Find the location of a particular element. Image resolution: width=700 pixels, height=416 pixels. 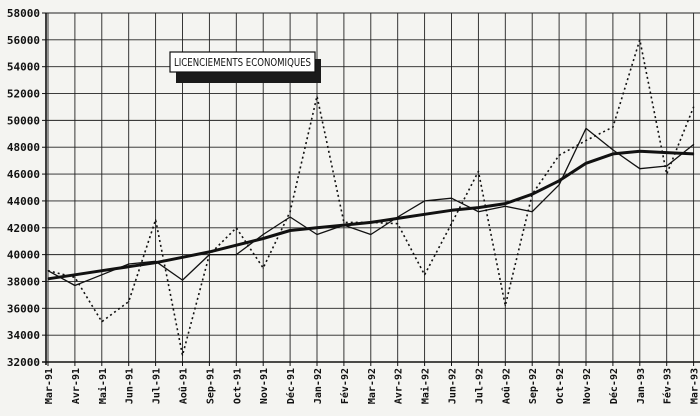

x-tick-label: Fév-92 is located at coordinates (345, 386).